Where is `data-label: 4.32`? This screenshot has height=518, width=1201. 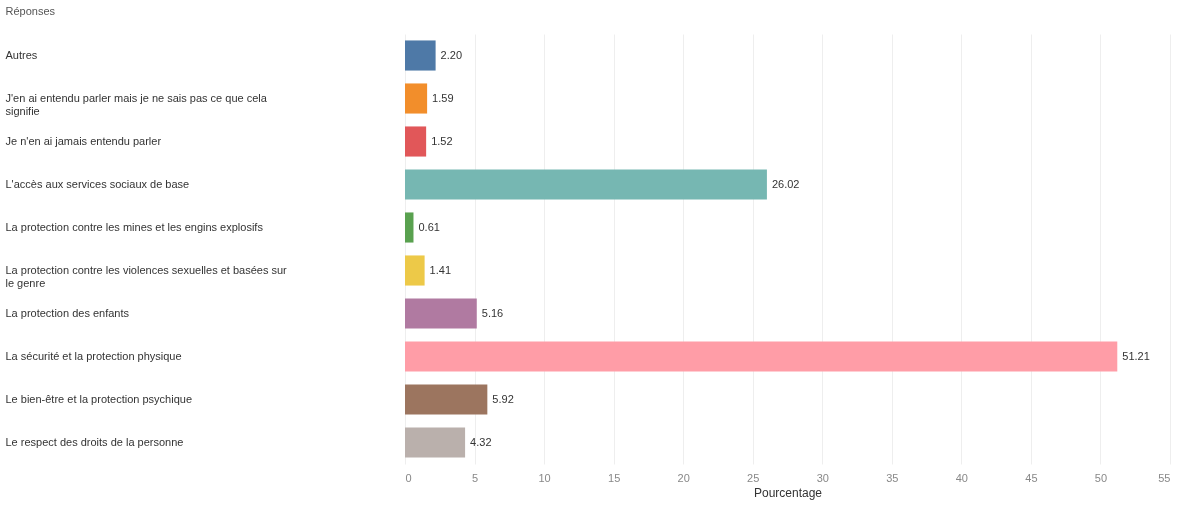
data-label: 4.32 is located at coordinates (481, 441).